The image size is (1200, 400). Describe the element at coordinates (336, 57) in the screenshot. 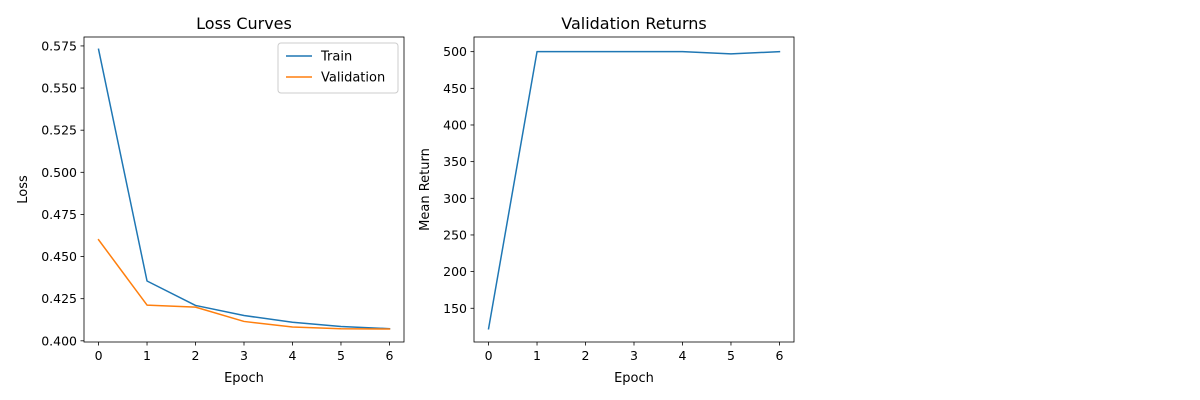

I see `legend-label-train: Train` at that location.